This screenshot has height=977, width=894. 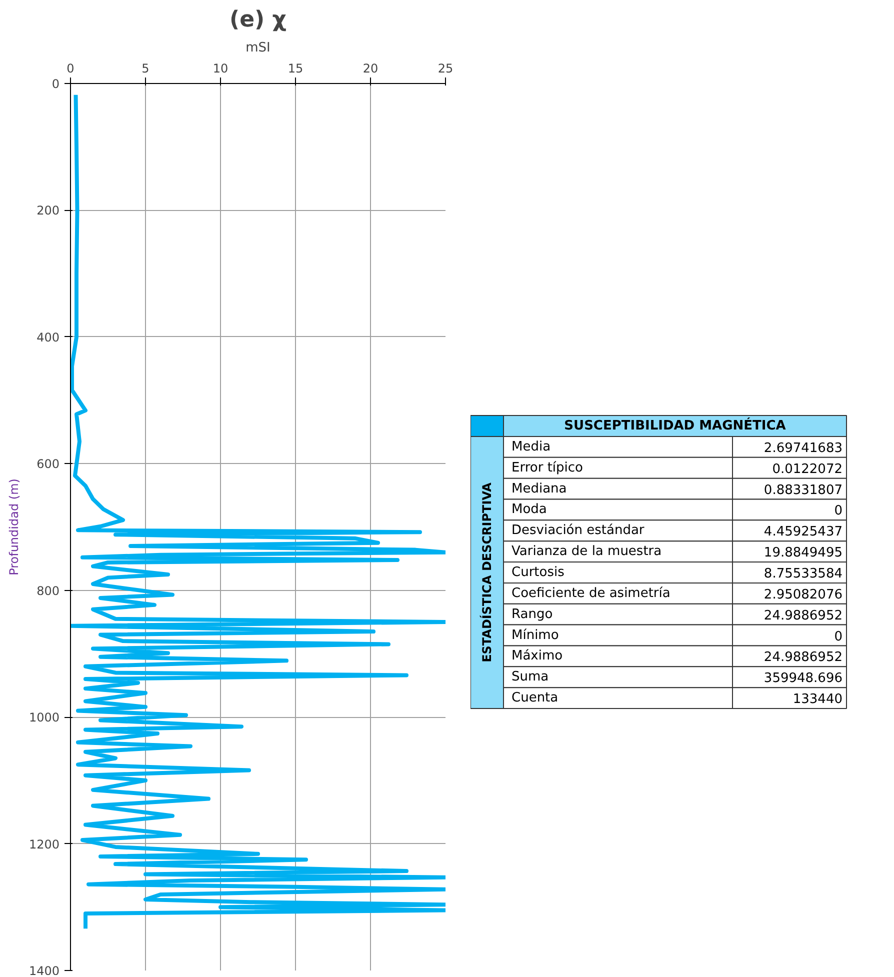 What do you see at coordinates (548, 468) in the screenshot?
I see `category-label: Error típico` at bounding box center [548, 468].